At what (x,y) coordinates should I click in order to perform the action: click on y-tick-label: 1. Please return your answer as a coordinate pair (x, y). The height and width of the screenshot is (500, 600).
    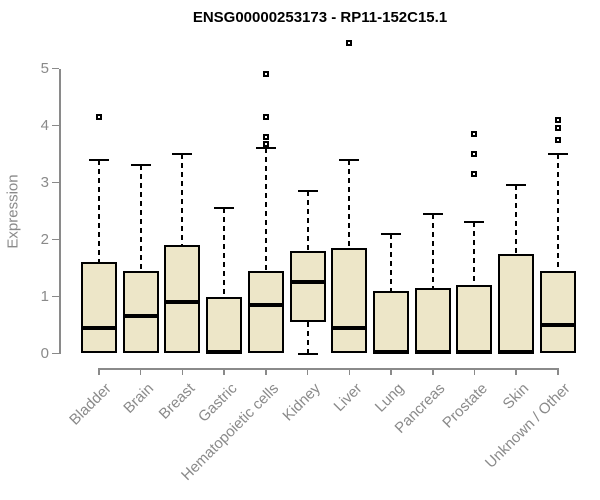
    Looking at the image, I should click on (44, 296).